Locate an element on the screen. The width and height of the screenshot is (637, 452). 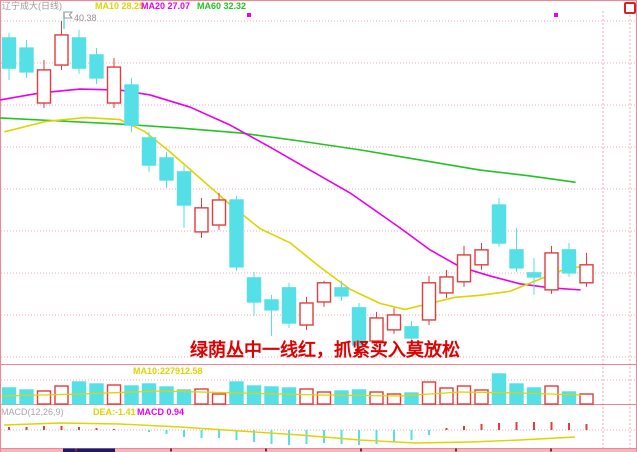
volume-ma10-line is located at coordinates (291, 393).